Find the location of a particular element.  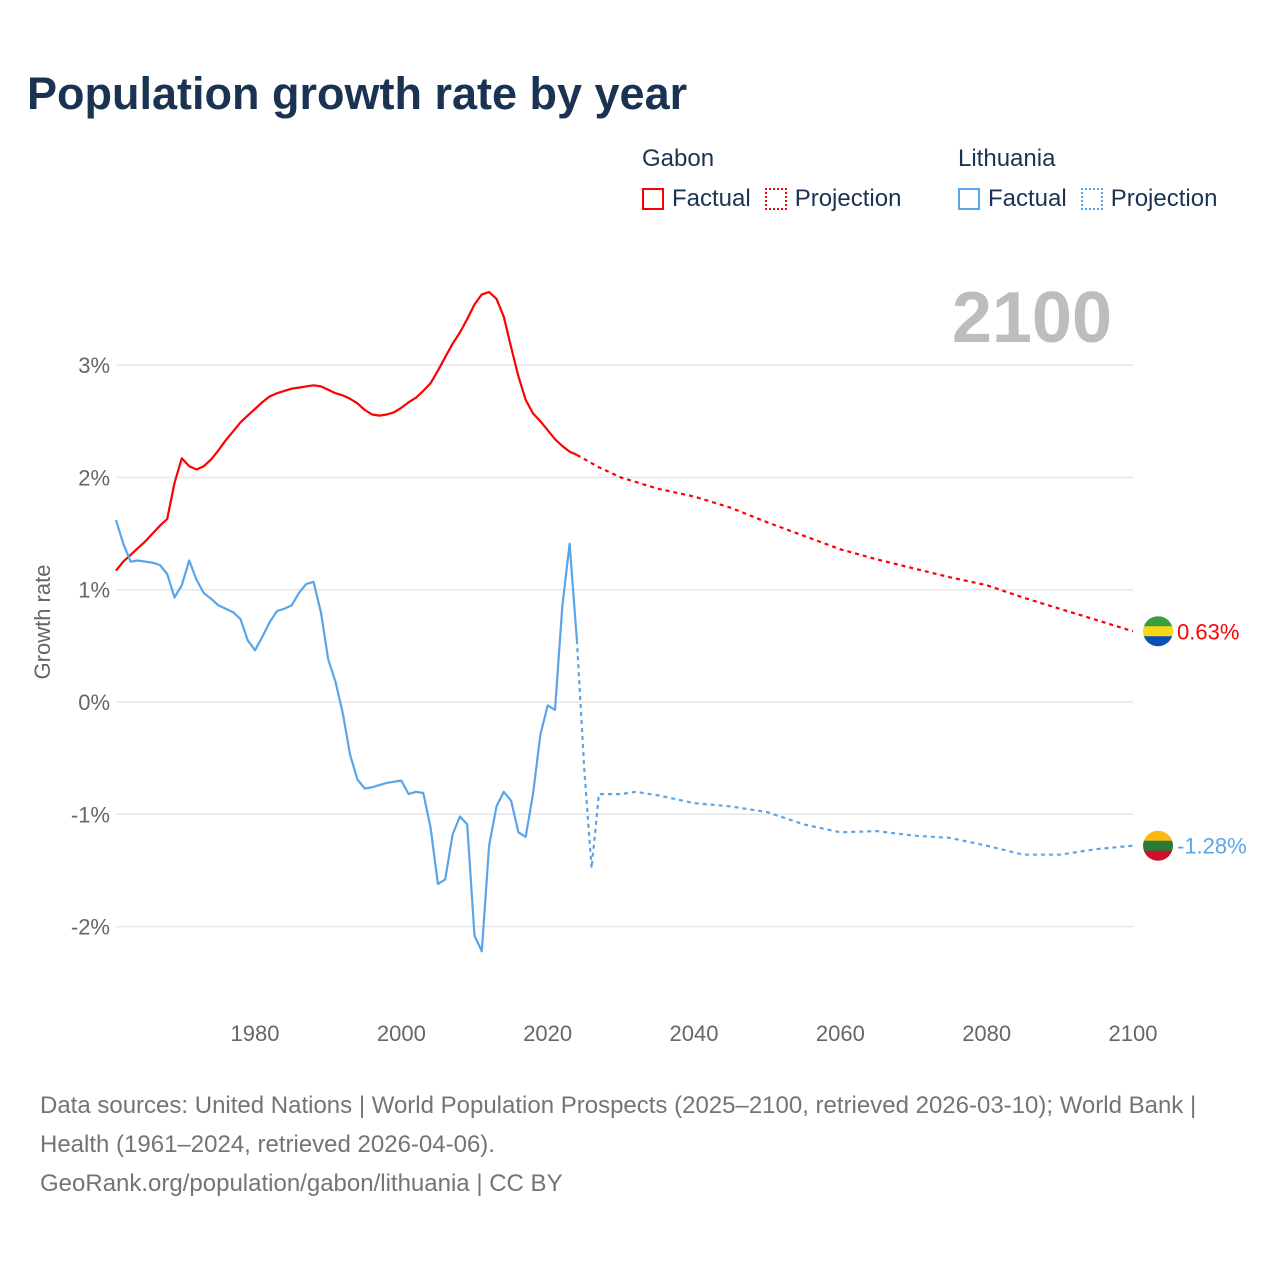

x-tick-label: 1980 is located at coordinates (255, 1033).